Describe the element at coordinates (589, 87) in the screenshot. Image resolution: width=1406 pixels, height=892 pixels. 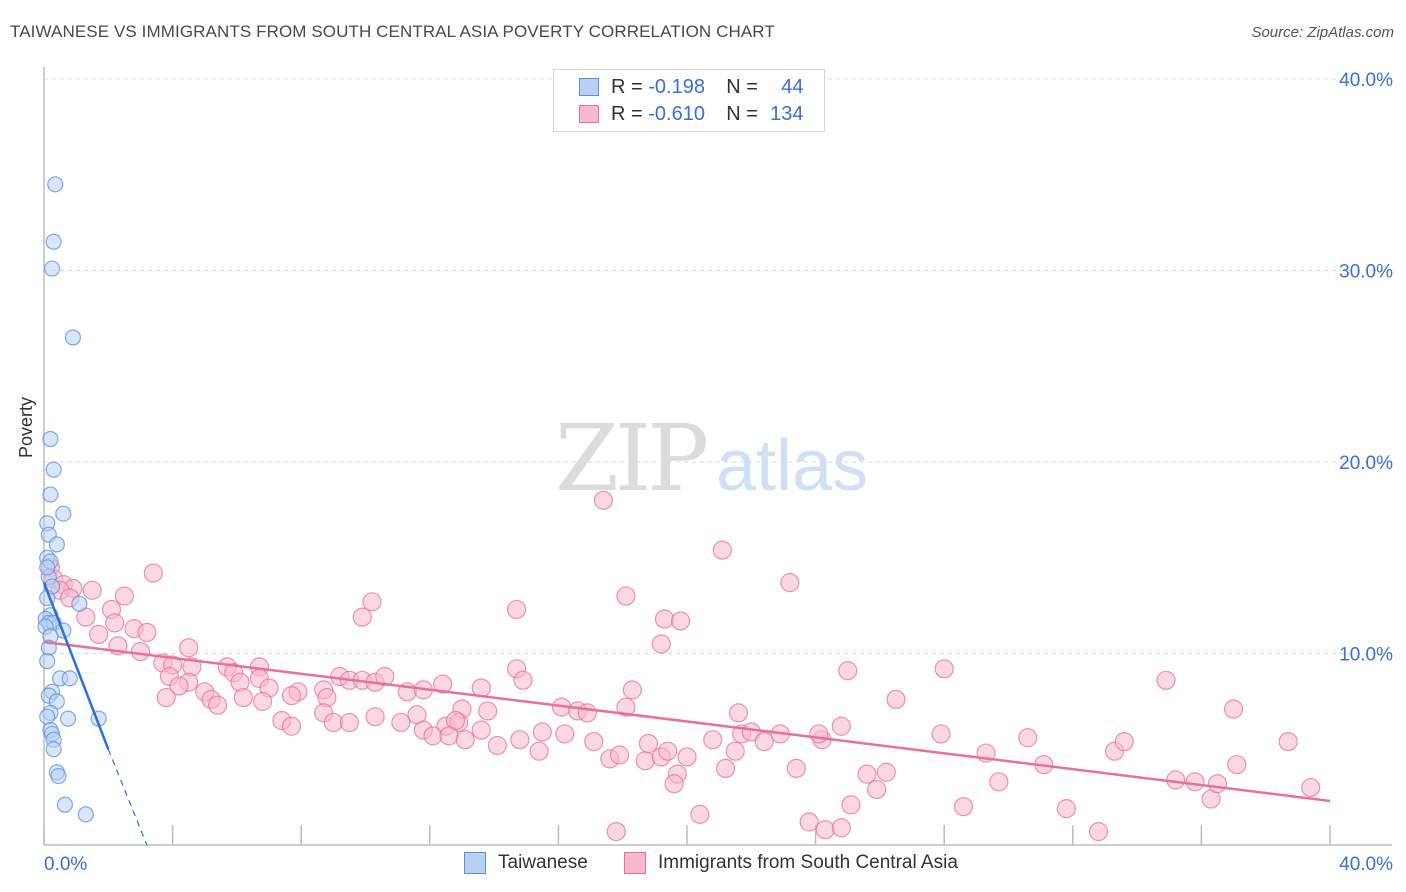
I see `taiwanese-swatch` at that location.